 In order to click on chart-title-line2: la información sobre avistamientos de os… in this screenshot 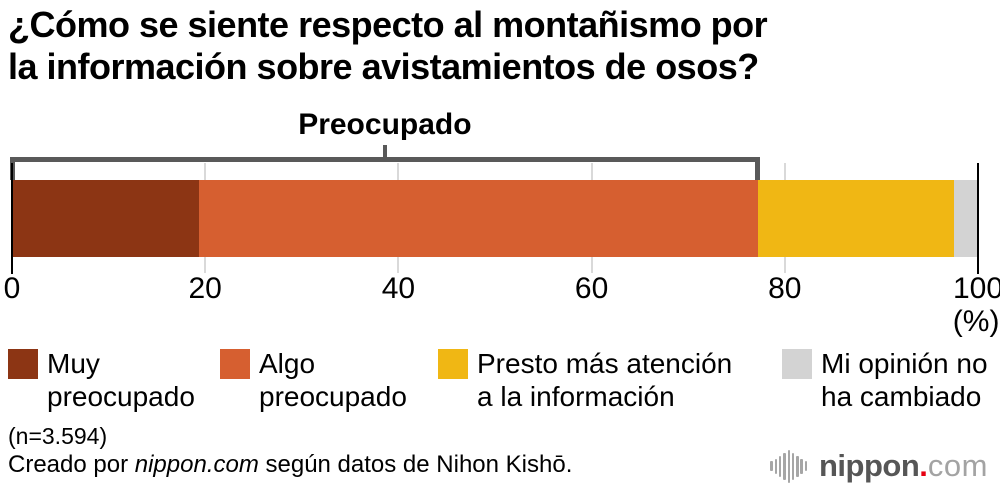, I will do `click(383, 66)`.